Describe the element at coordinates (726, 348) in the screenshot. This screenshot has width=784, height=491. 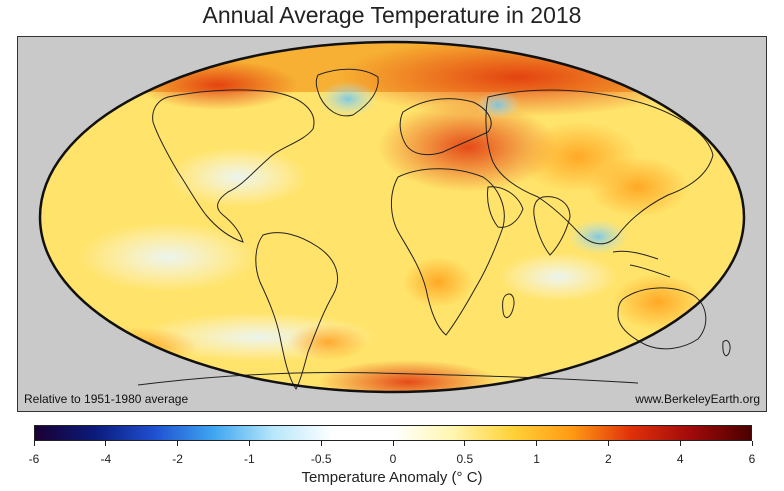
I see `new-zealand-outline` at that location.